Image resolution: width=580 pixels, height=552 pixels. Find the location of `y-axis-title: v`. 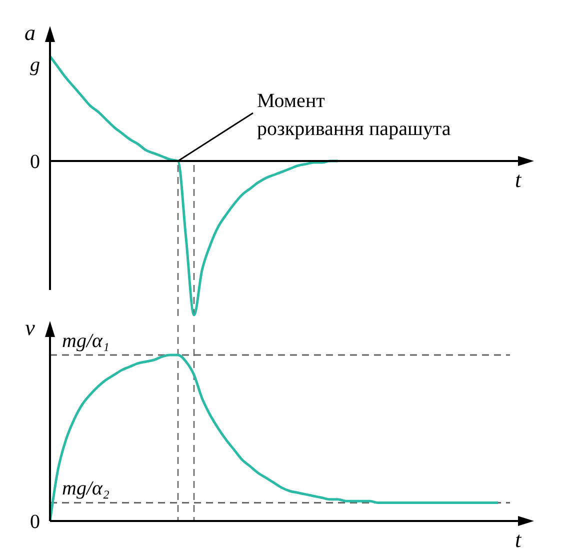

y-axis-title: v is located at coordinates (30, 327).